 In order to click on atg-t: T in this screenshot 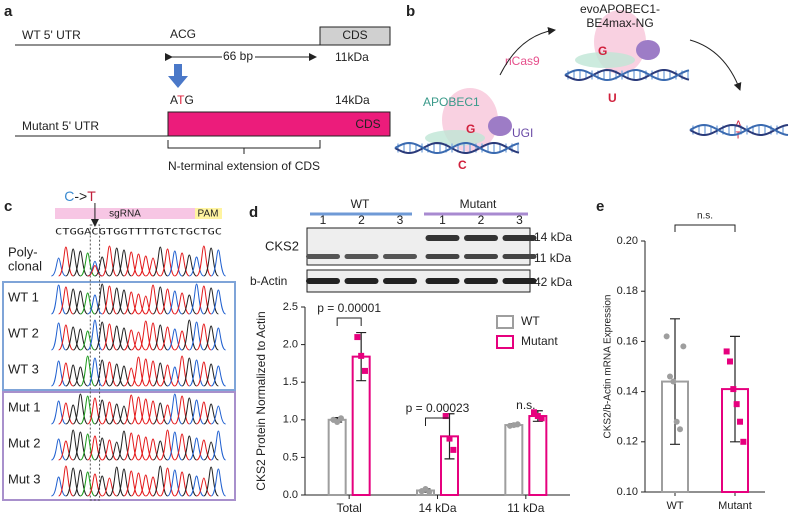, I will do `click(181, 100)`.